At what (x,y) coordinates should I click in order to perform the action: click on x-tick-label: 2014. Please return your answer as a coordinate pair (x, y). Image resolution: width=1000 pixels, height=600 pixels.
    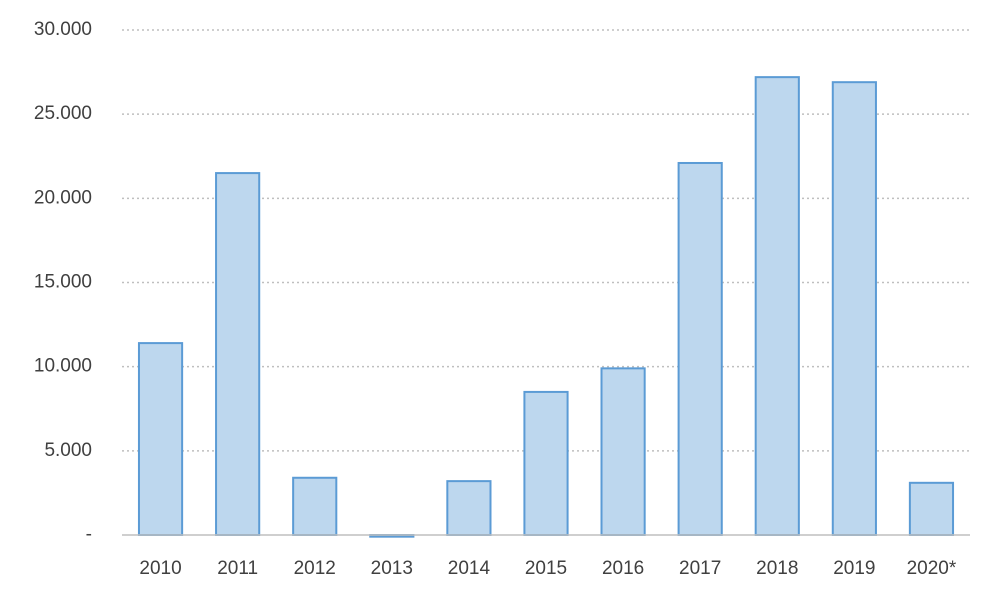
    Looking at the image, I should click on (469, 568).